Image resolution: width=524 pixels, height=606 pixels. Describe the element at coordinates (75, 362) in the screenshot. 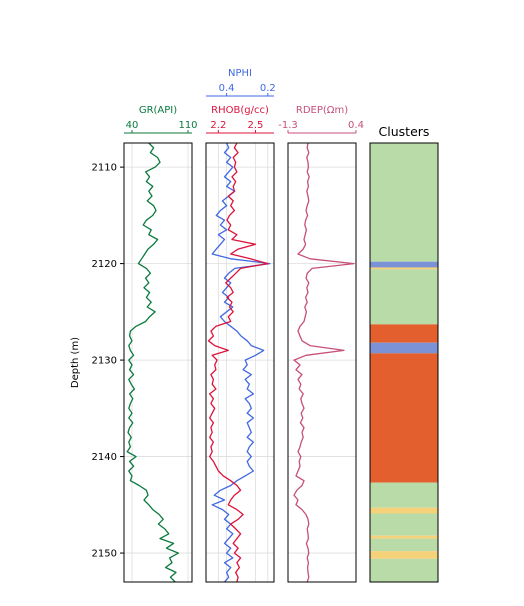

I see `depth-axis-label: Depth (m)` at that location.